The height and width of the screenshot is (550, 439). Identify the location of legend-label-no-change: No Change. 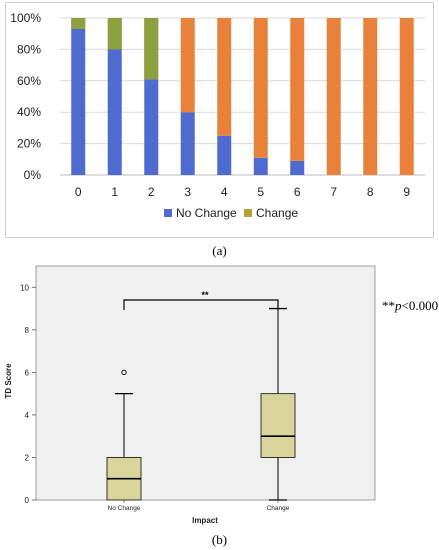
(206, 213).